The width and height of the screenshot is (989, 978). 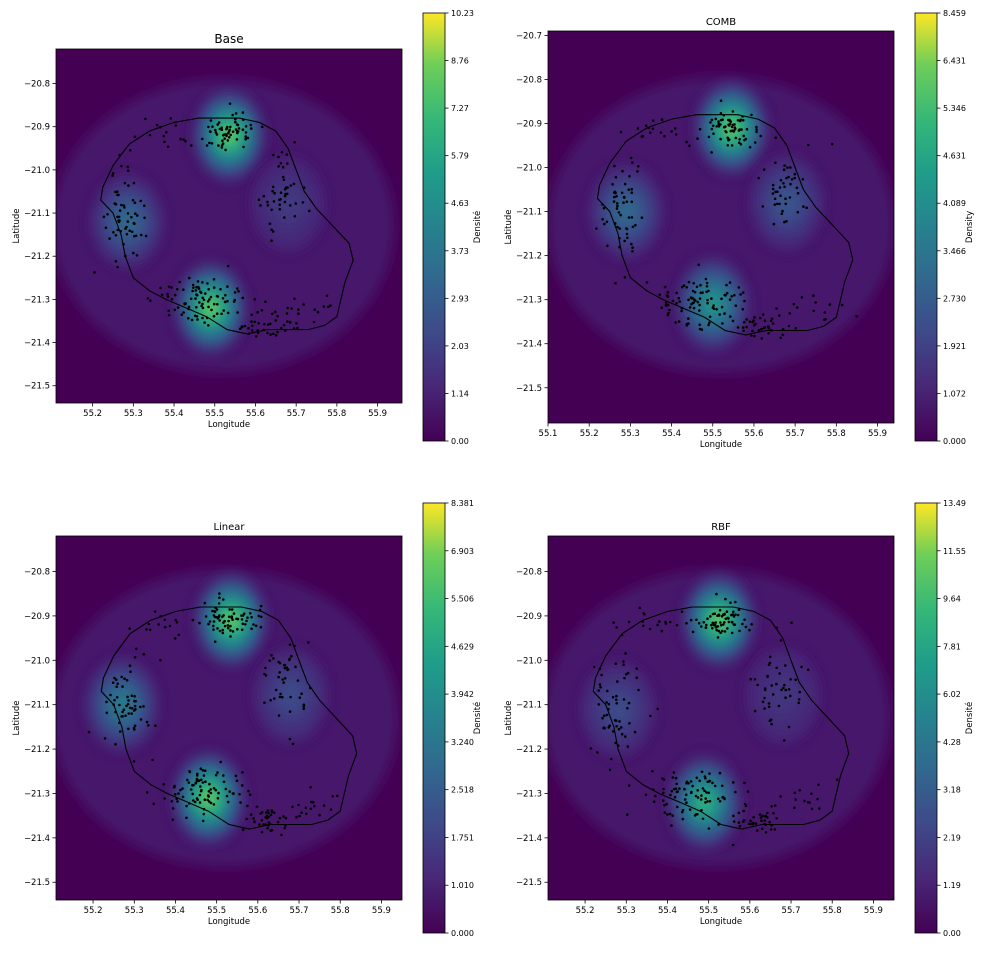 I want to click on y-tick-label: −21.1, so click(x=37, y=706).